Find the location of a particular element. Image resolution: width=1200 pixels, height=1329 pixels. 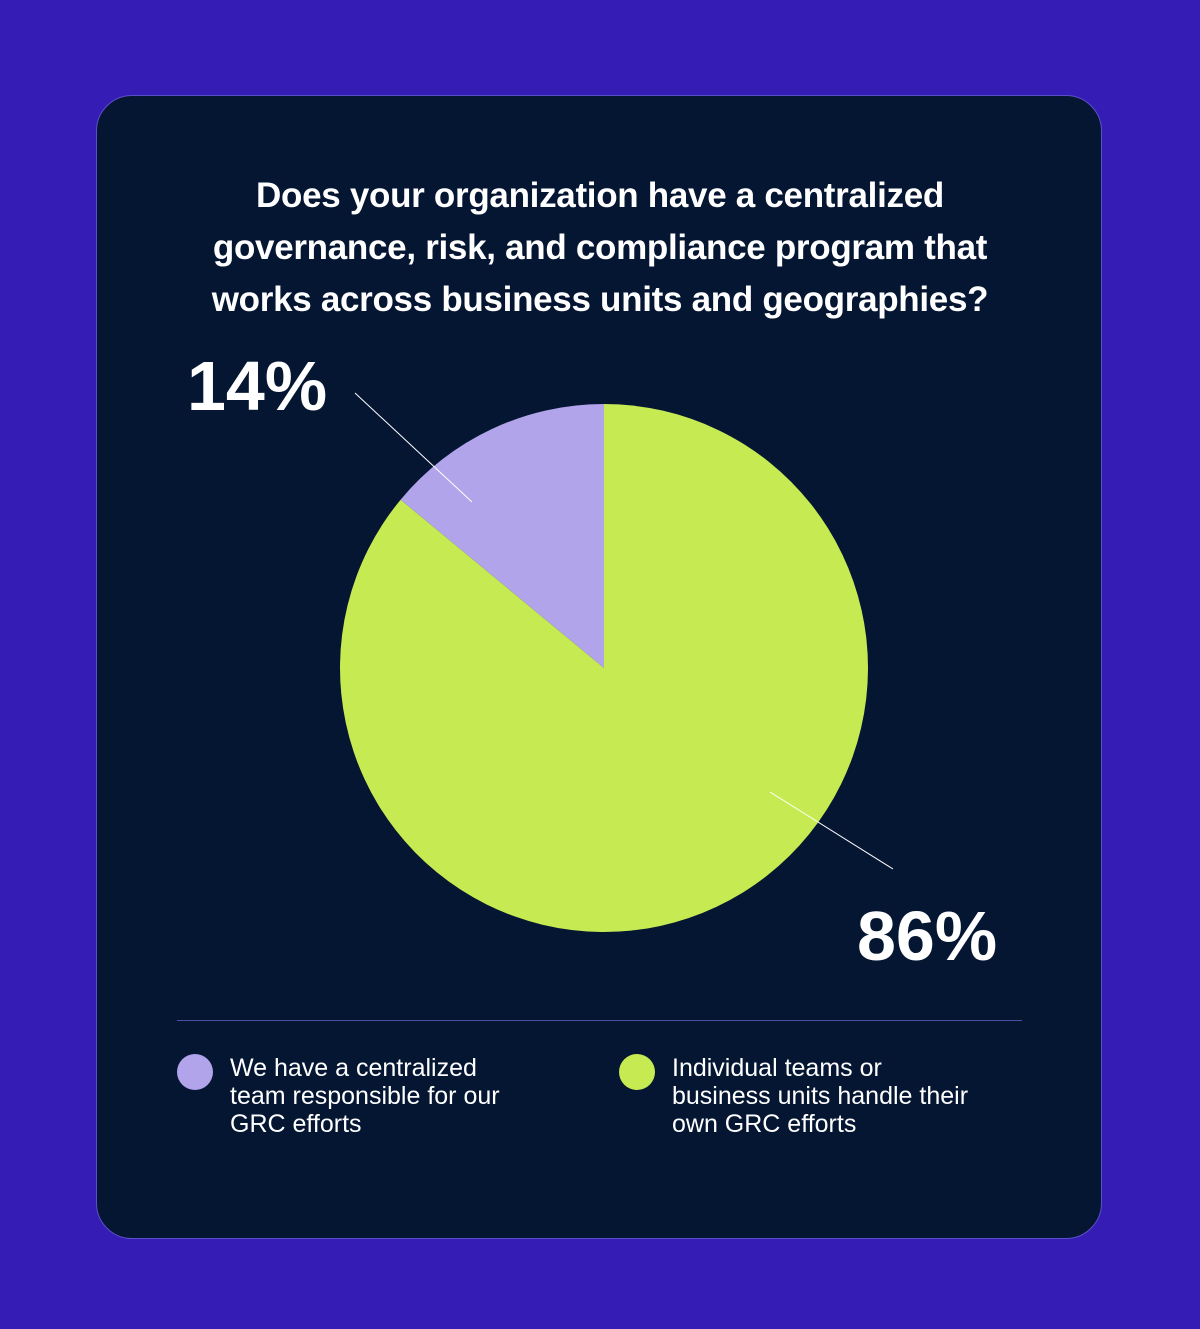

legend-divider is located at coordinates (599, 1020).